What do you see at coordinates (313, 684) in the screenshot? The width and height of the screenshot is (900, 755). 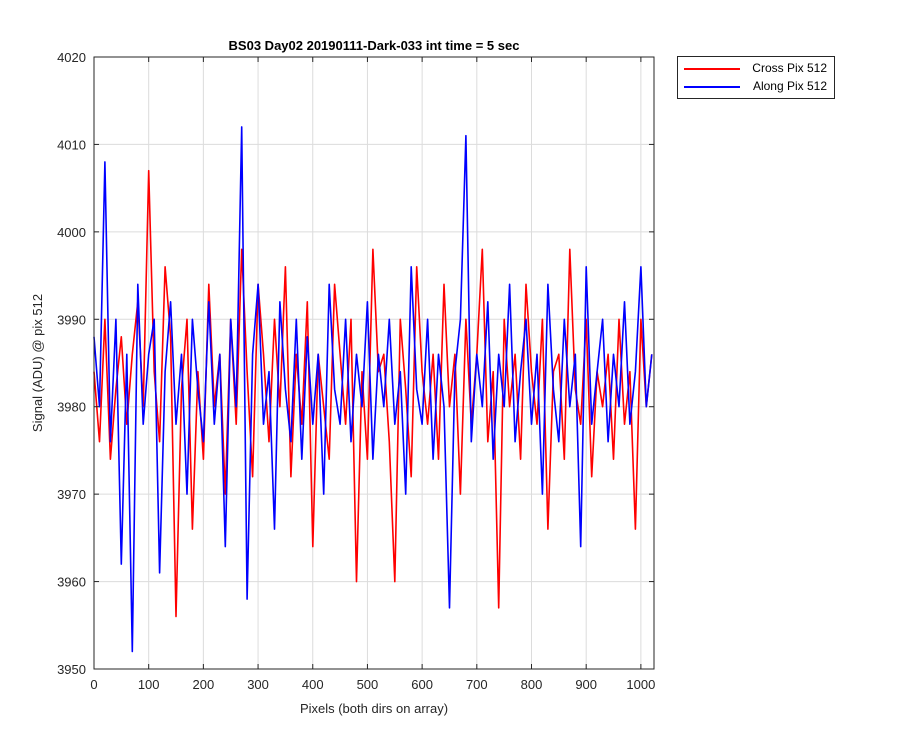 I see `x-tick-label: 400` at bounding box center [313, 684].